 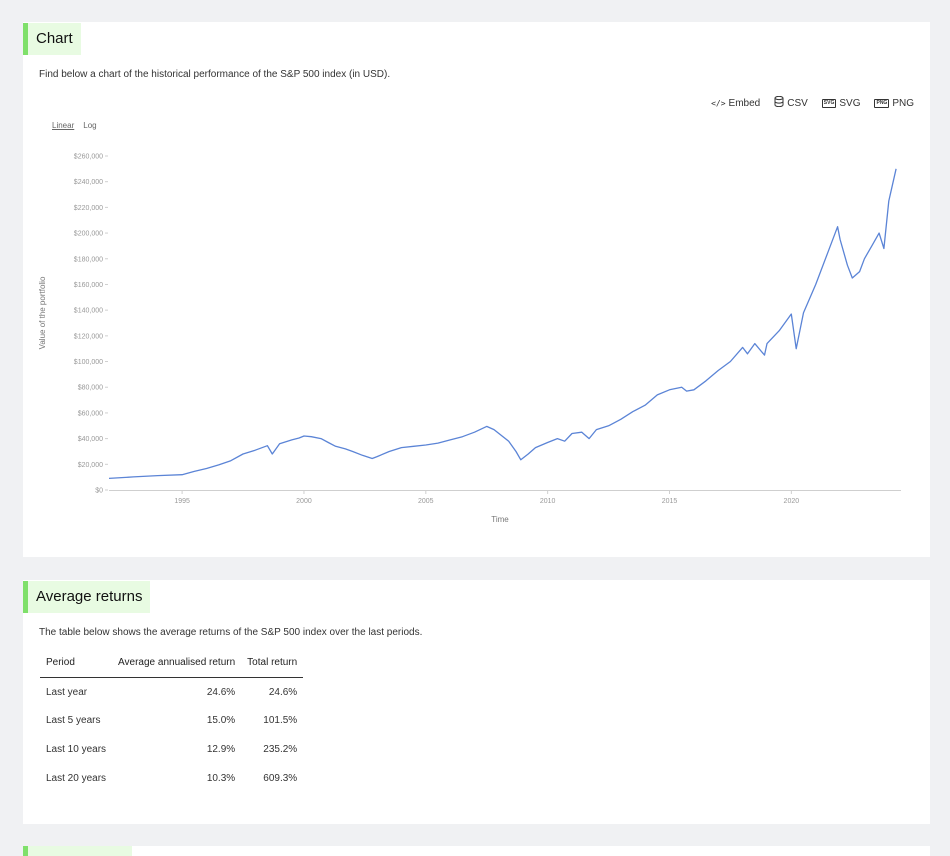 What do you see at coordinates (500, 519) in the screenshot?
I see `x-axis-title: Time` at bounding box center [500, 519].